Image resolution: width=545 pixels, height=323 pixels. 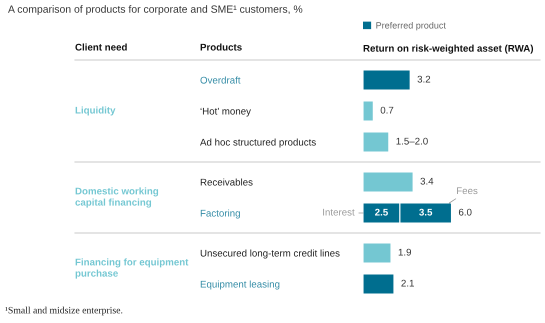 What do you see at coordinates (63, 311) in the screenshot?
I see `text: ¹Small and midsize enterprise.` at bounding box center [63, 311].